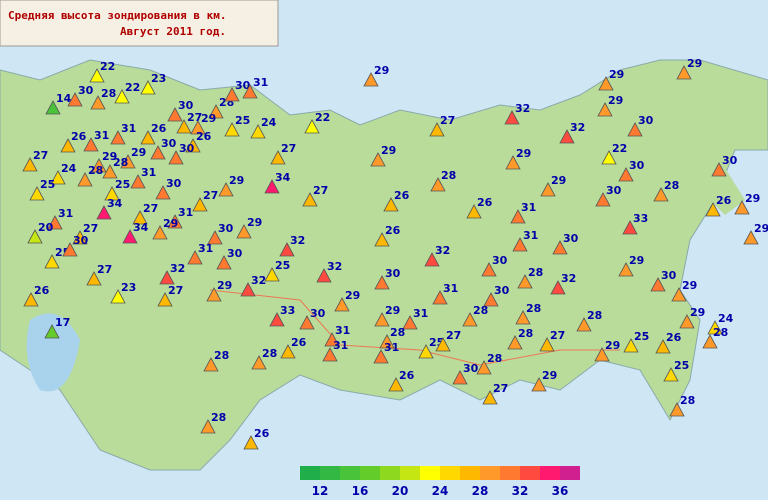 The height and width of the screenshot is (500, 768). Describe the element at coordinates (726, 318) in the screenshot. I see `station-value: 24` at that location.